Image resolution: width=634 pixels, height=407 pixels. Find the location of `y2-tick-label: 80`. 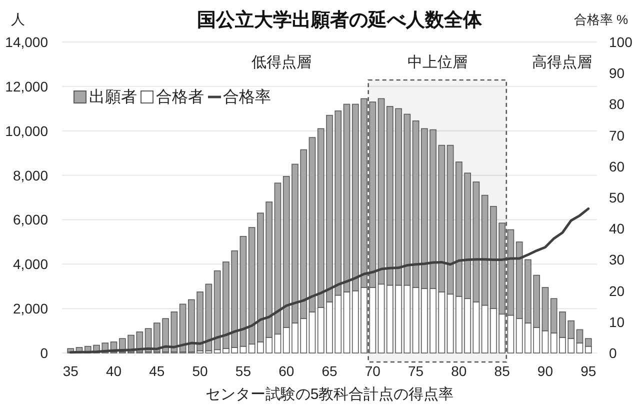

y2-tick-label: 80 is located at coordinates (617, 104).